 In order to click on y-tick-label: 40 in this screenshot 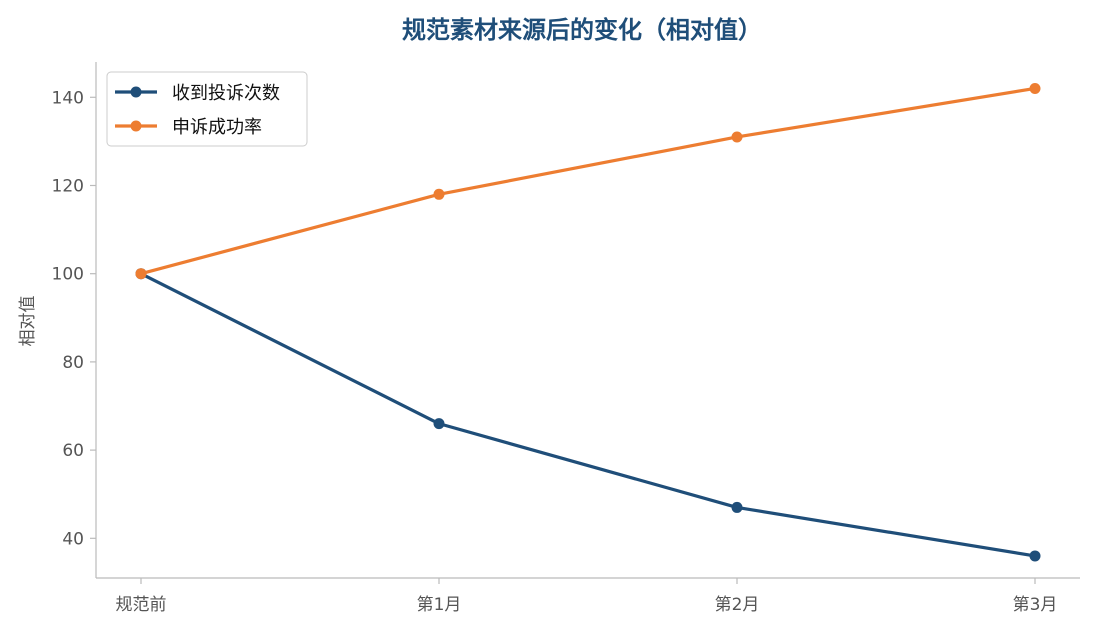, I will do `click(73, 539)`.